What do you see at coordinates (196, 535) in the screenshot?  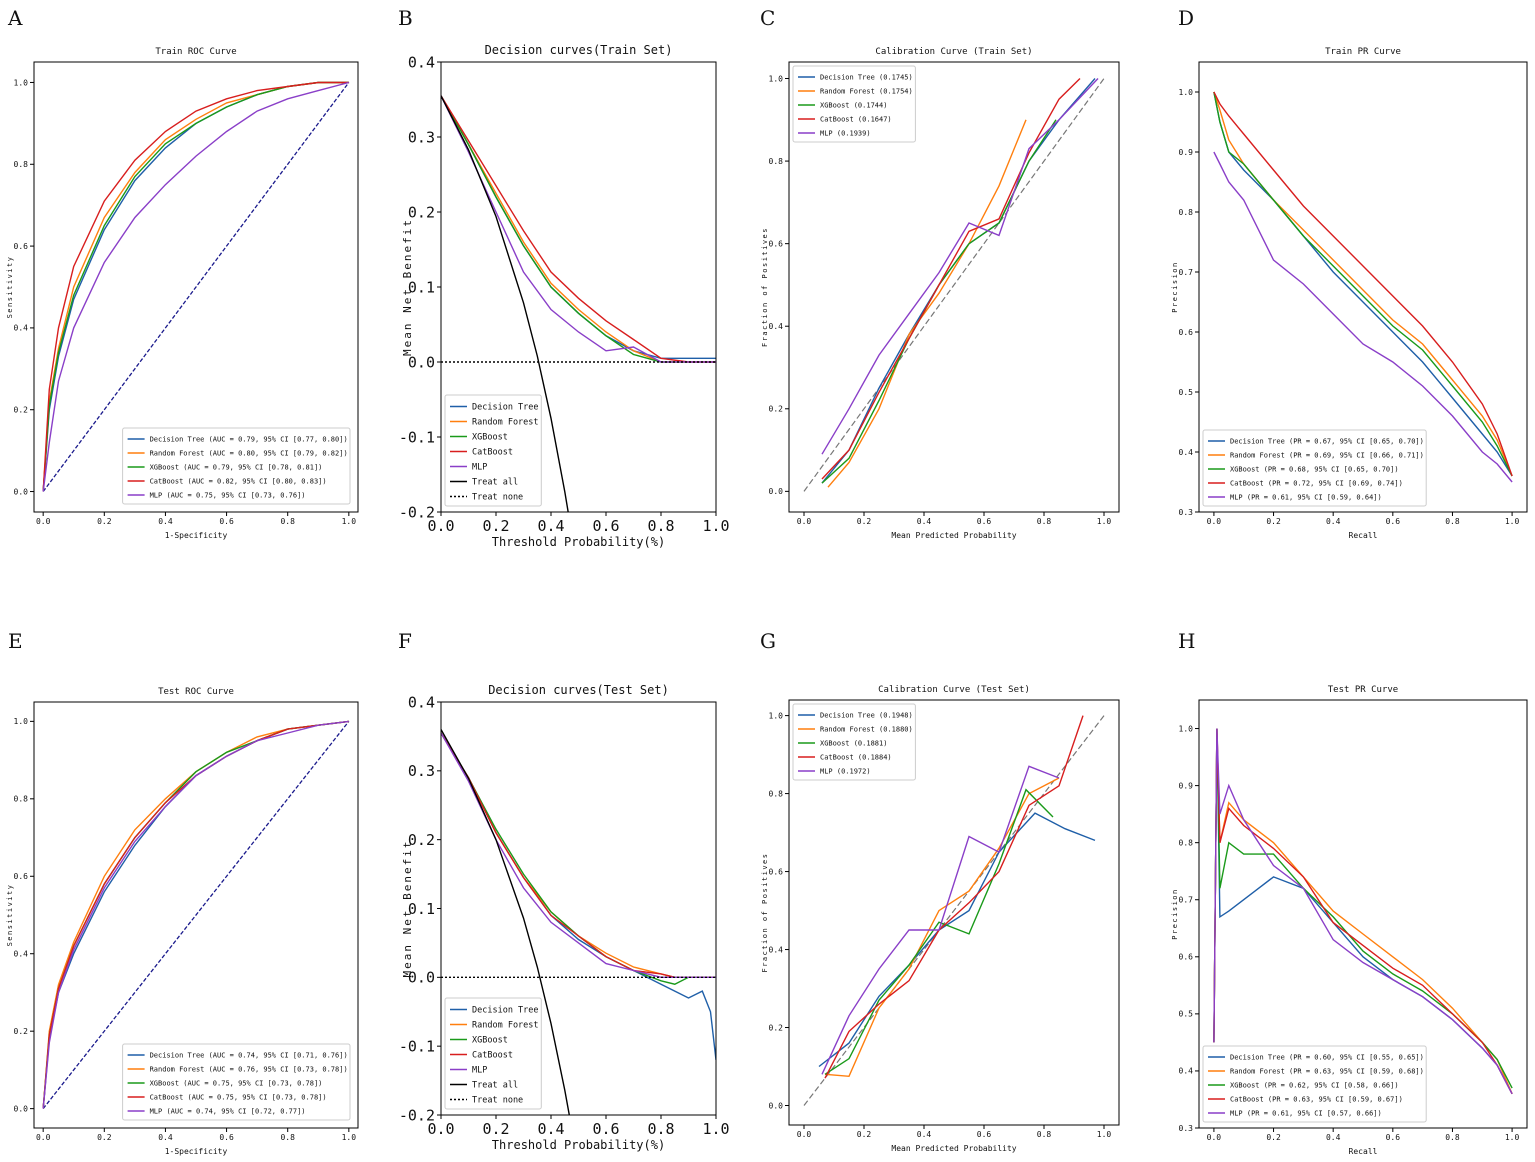 I see `x-axis-label: 1-Specificity` at bounding box center [196, 535].